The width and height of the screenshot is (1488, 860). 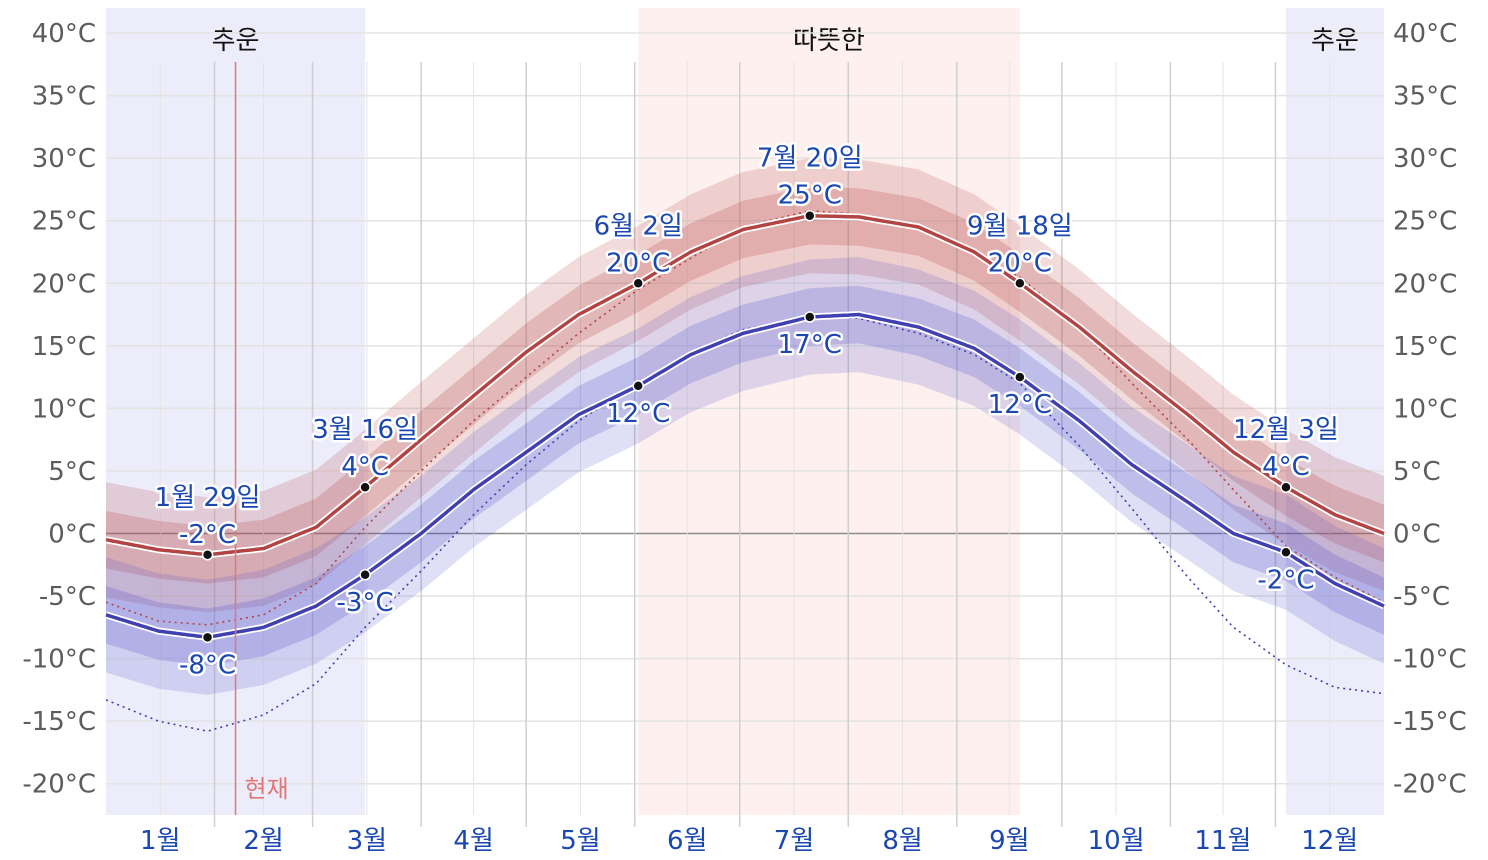 What do you see at coordinates (638, 283) in the screenshot?
I see `point-jun2_high` at bounding box center [638, 283].